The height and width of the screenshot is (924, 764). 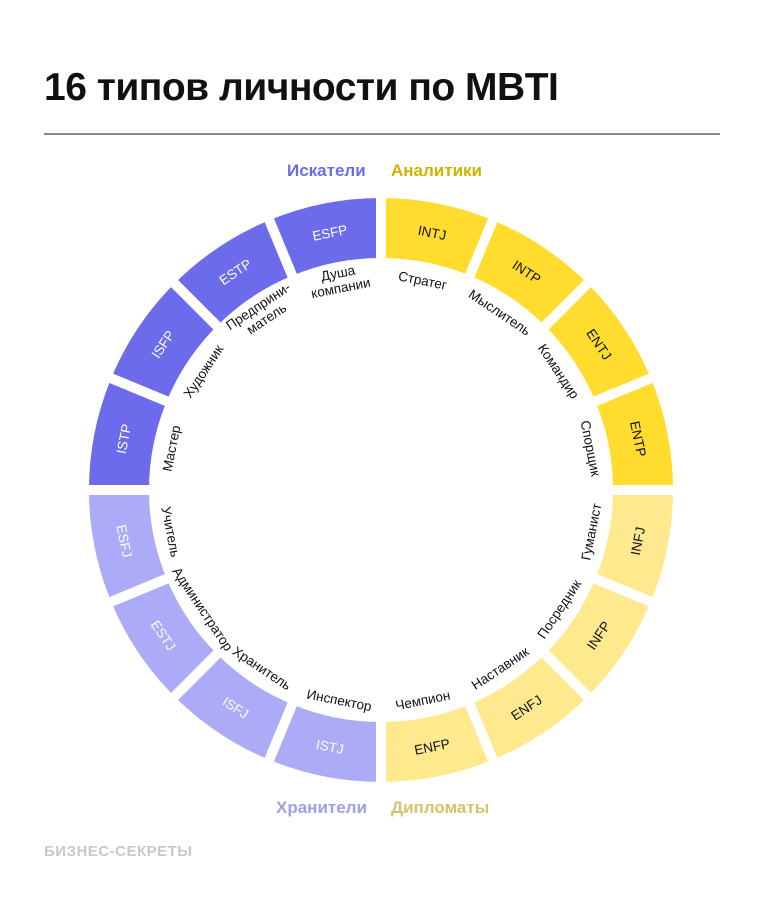 What do you see at coordinates (598, 637) in the screenshot?
I see `segment-infp` at bounding box center [598, 637].